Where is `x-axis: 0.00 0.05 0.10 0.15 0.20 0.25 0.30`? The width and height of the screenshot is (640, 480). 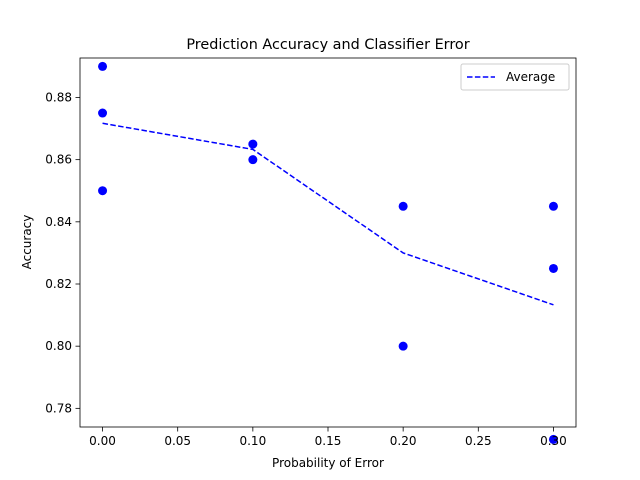 x-axis: 0.00 0.05 0.10 0.15 0.20 0.25 0.30 is located at coordinates (328, 437).